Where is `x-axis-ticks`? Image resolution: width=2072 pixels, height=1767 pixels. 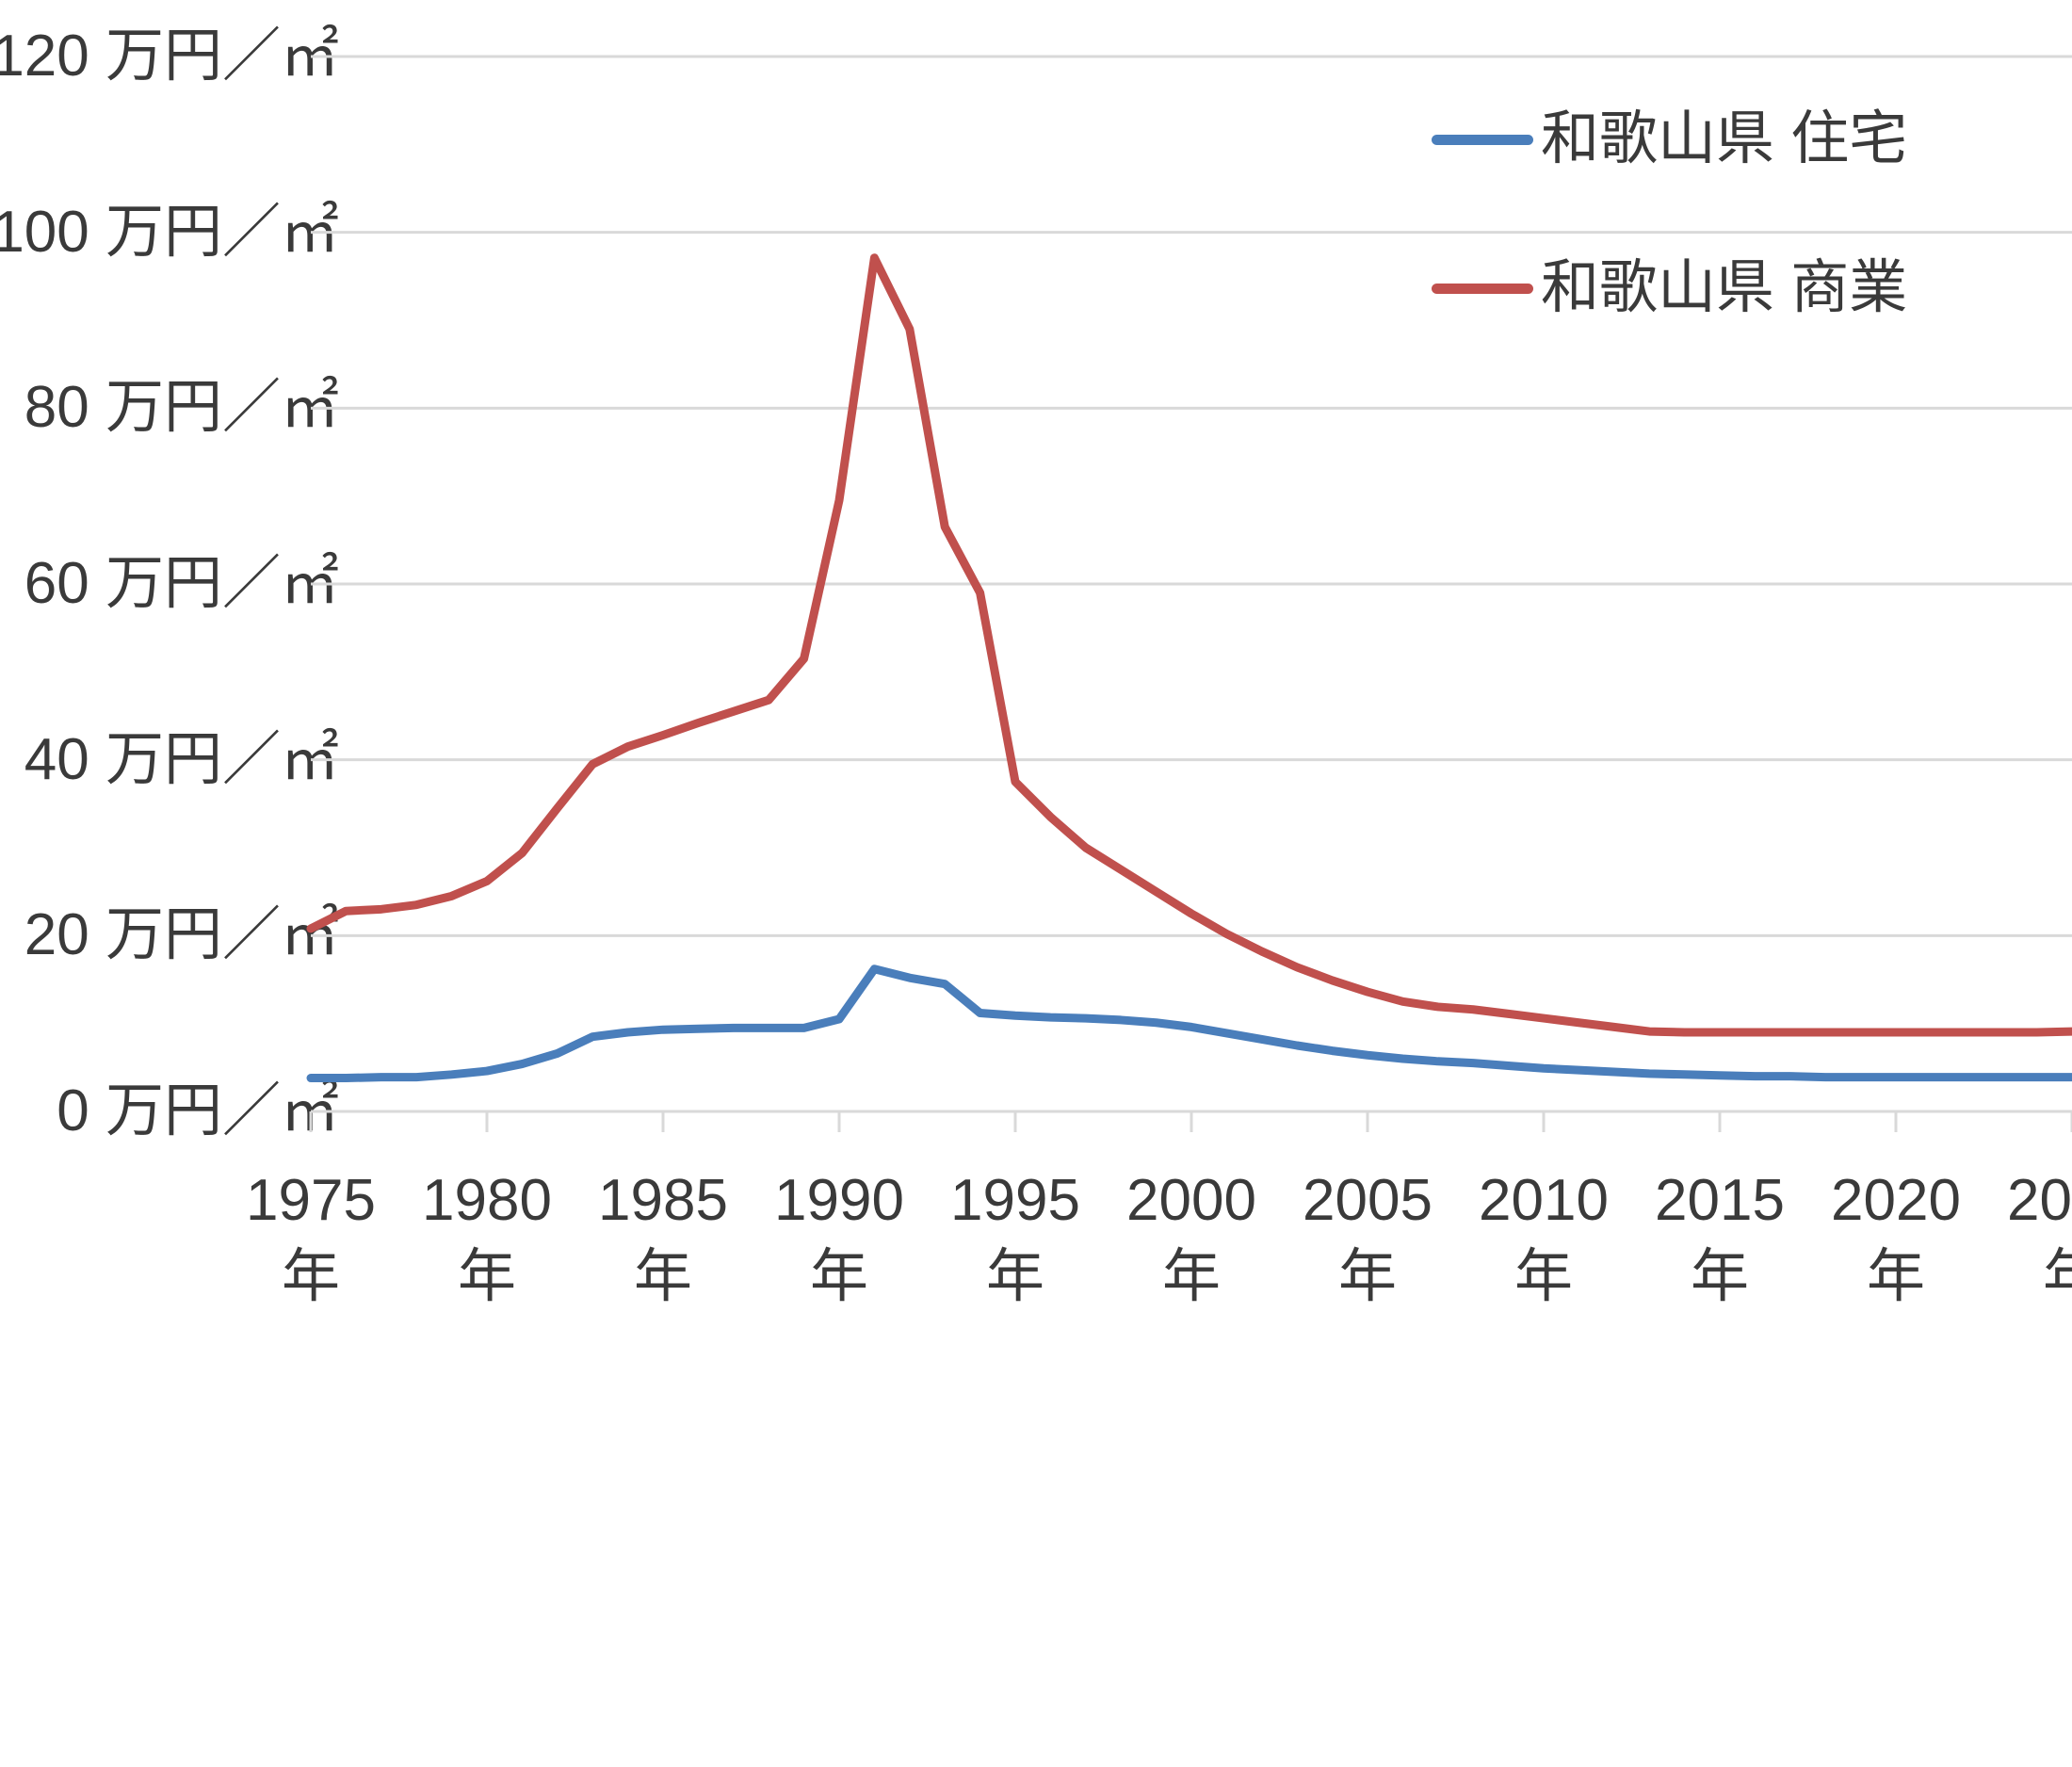
x-axis-ticks is located at coordinates (1190, 1121).